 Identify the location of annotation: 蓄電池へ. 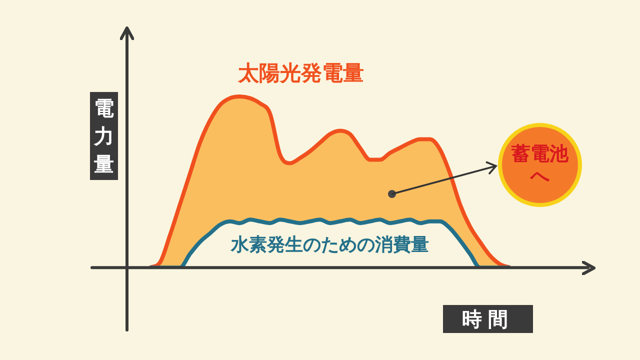
(540, 165).